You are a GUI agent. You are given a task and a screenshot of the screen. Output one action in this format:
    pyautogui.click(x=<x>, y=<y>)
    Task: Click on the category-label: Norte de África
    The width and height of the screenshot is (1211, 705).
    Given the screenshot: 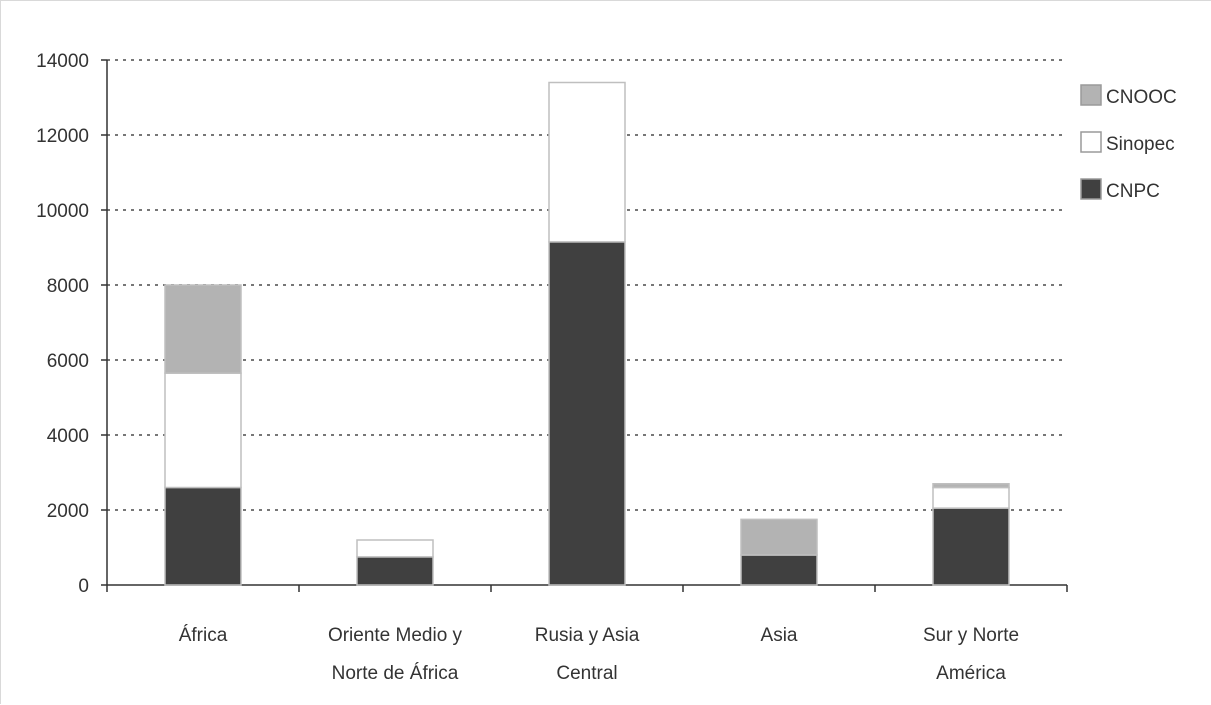 What is the action you would take?
    pyautogui.click(x=395, y=673)
    